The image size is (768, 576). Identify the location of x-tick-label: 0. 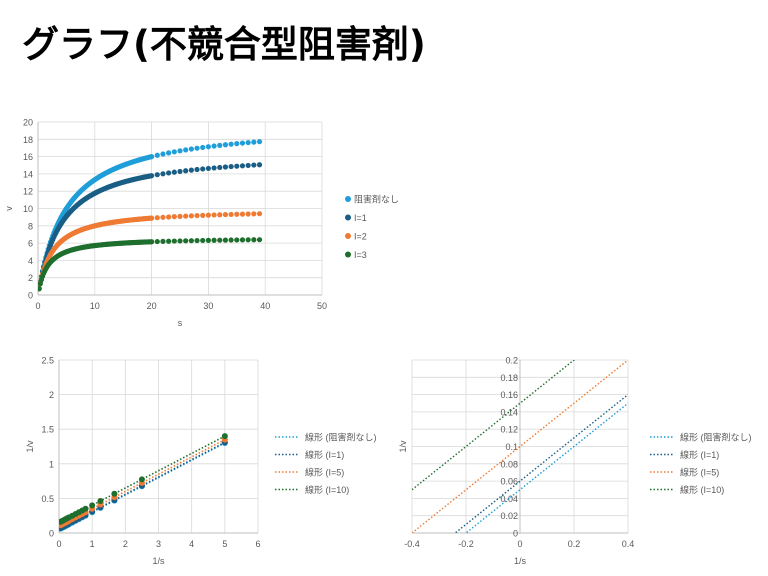
(58, 544).